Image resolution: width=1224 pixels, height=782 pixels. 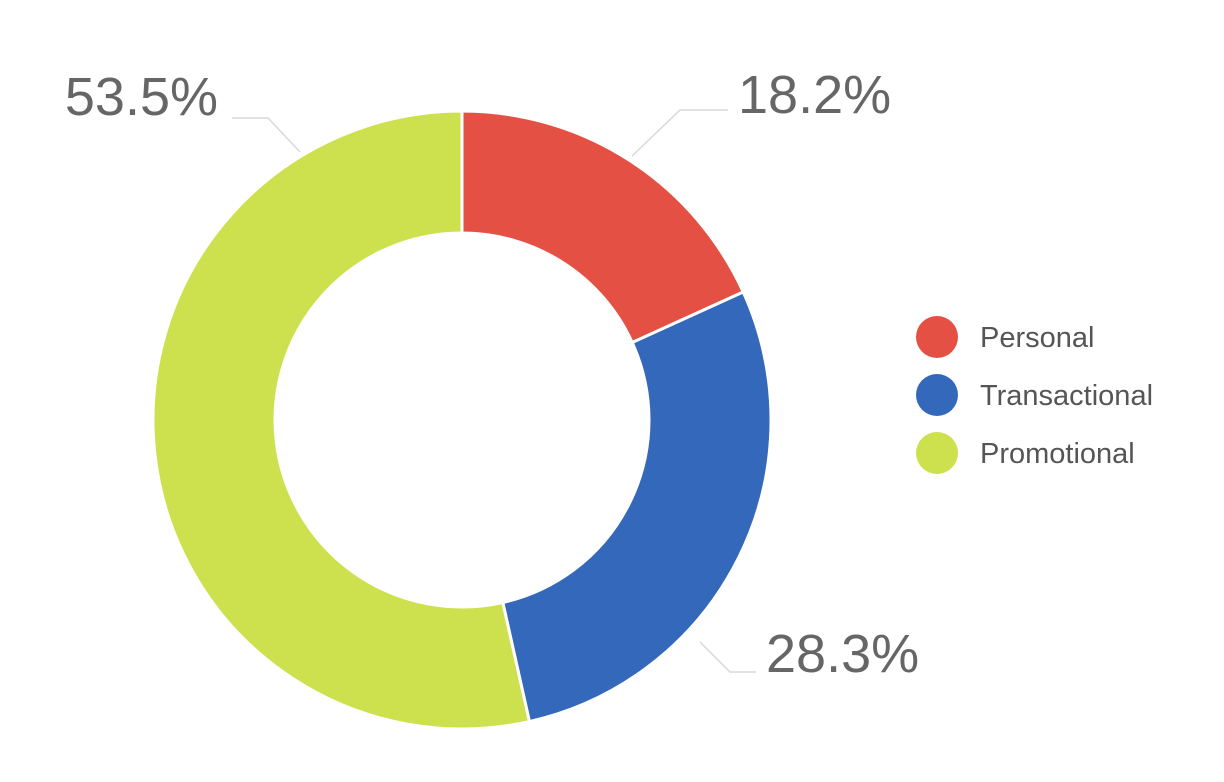 I want to click on legend-swatch-transactional, so click(x=937, y=395).